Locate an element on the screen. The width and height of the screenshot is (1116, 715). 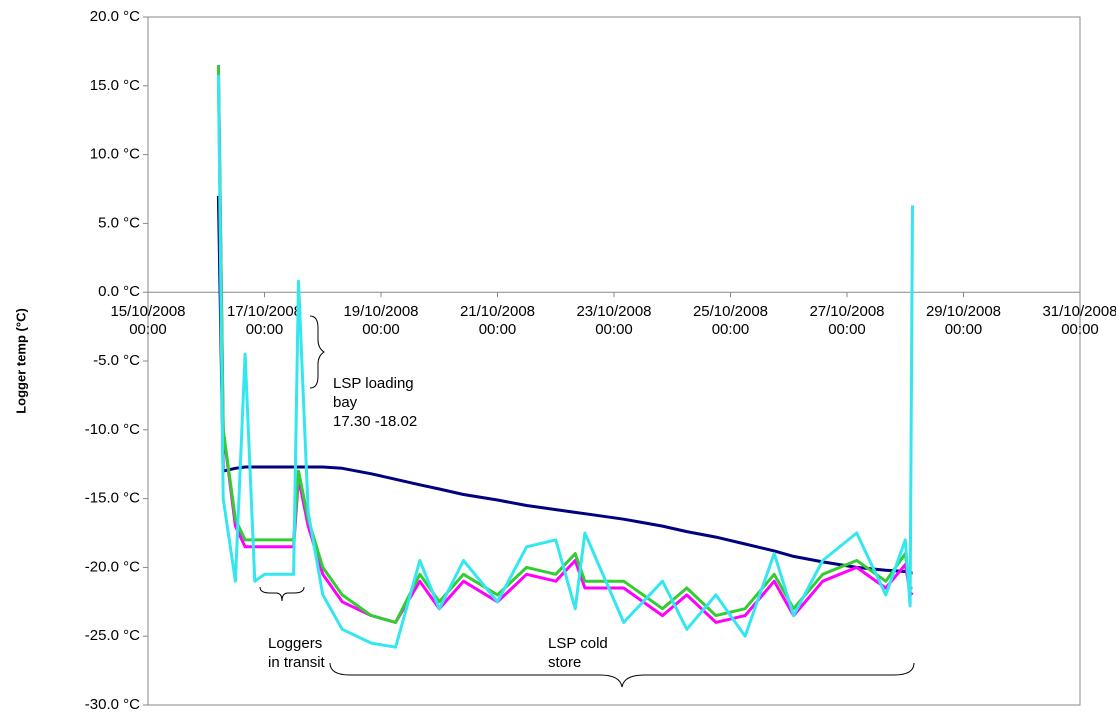
annotation: 17.30 -18.02 is located at coordinates (375, 421).